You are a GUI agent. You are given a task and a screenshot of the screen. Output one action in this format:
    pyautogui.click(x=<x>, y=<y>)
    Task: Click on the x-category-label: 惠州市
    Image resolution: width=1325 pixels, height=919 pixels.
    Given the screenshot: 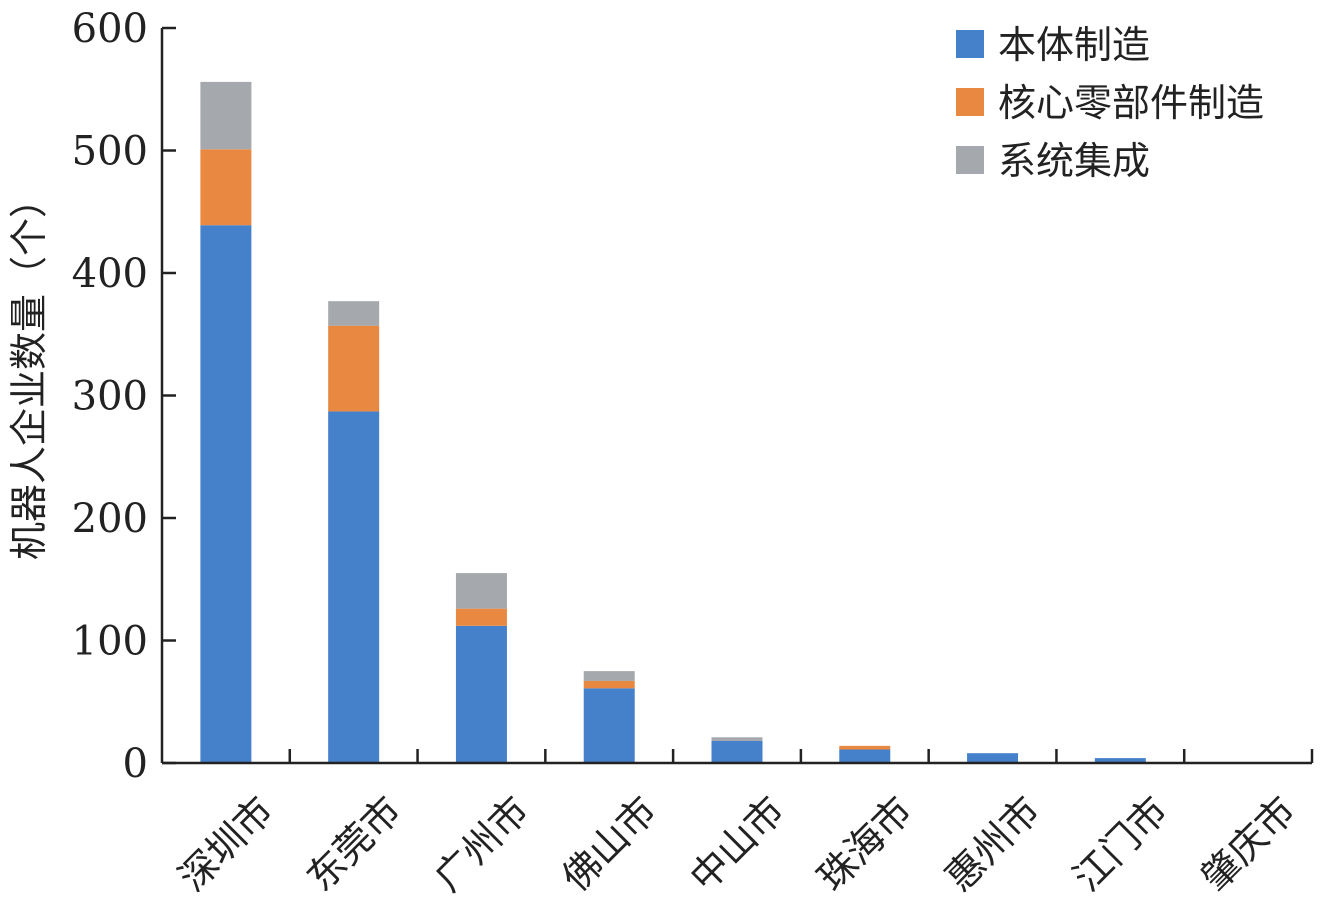 What is the action you would take?
    pyautogui.click(x=993, y=844)
    